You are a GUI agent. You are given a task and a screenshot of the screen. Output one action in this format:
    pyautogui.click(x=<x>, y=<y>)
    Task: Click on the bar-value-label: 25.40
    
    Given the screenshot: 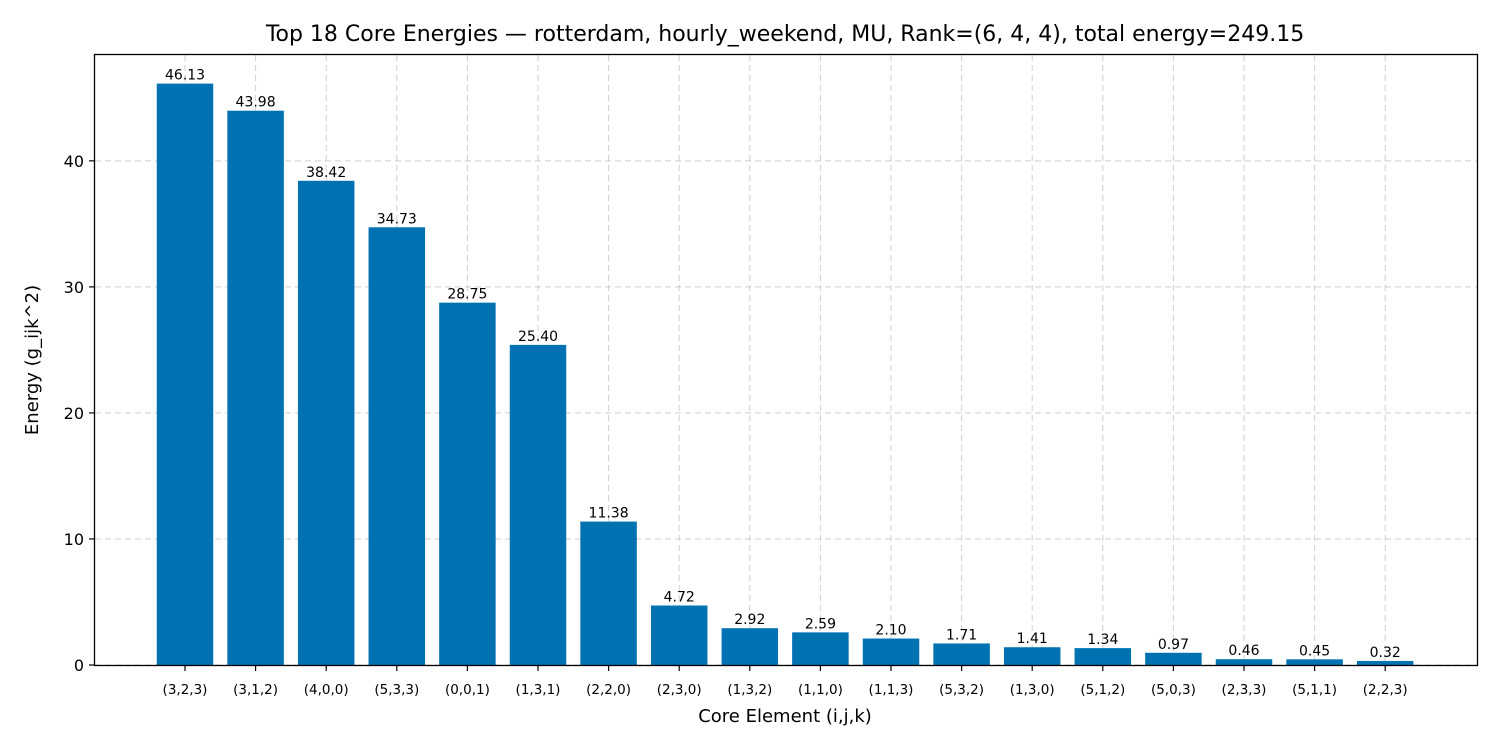 What is the action you would take?
    pyautogui.click(x=538, y=337)
    